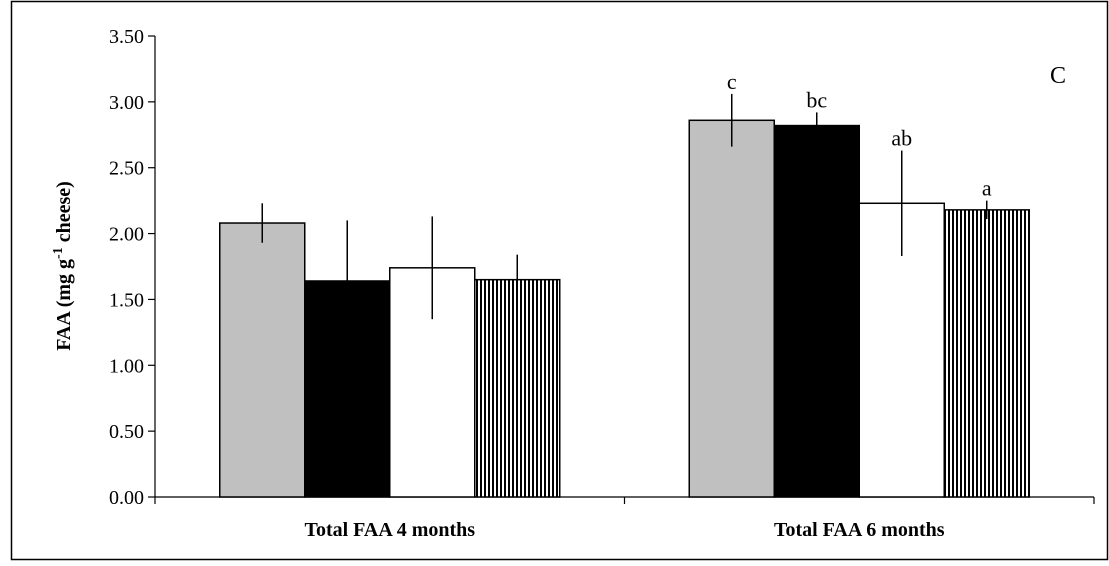 This screenshot has width=1109, height=566. What do you see at coordinates (126, 498) in the screenshot?
I see `y-tick-label: 0.00` at bounding box center [126, 498].